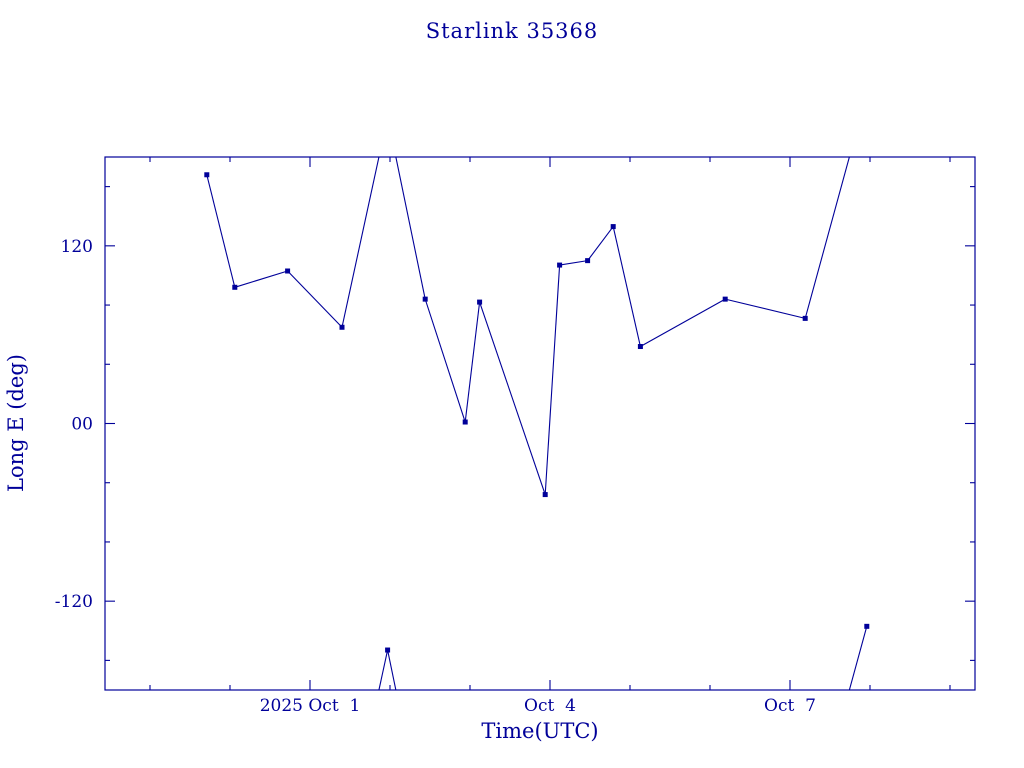  Describe the element at coordinates (74, 602) in the screenshot. I see `y-tick-label: -120` at that location.